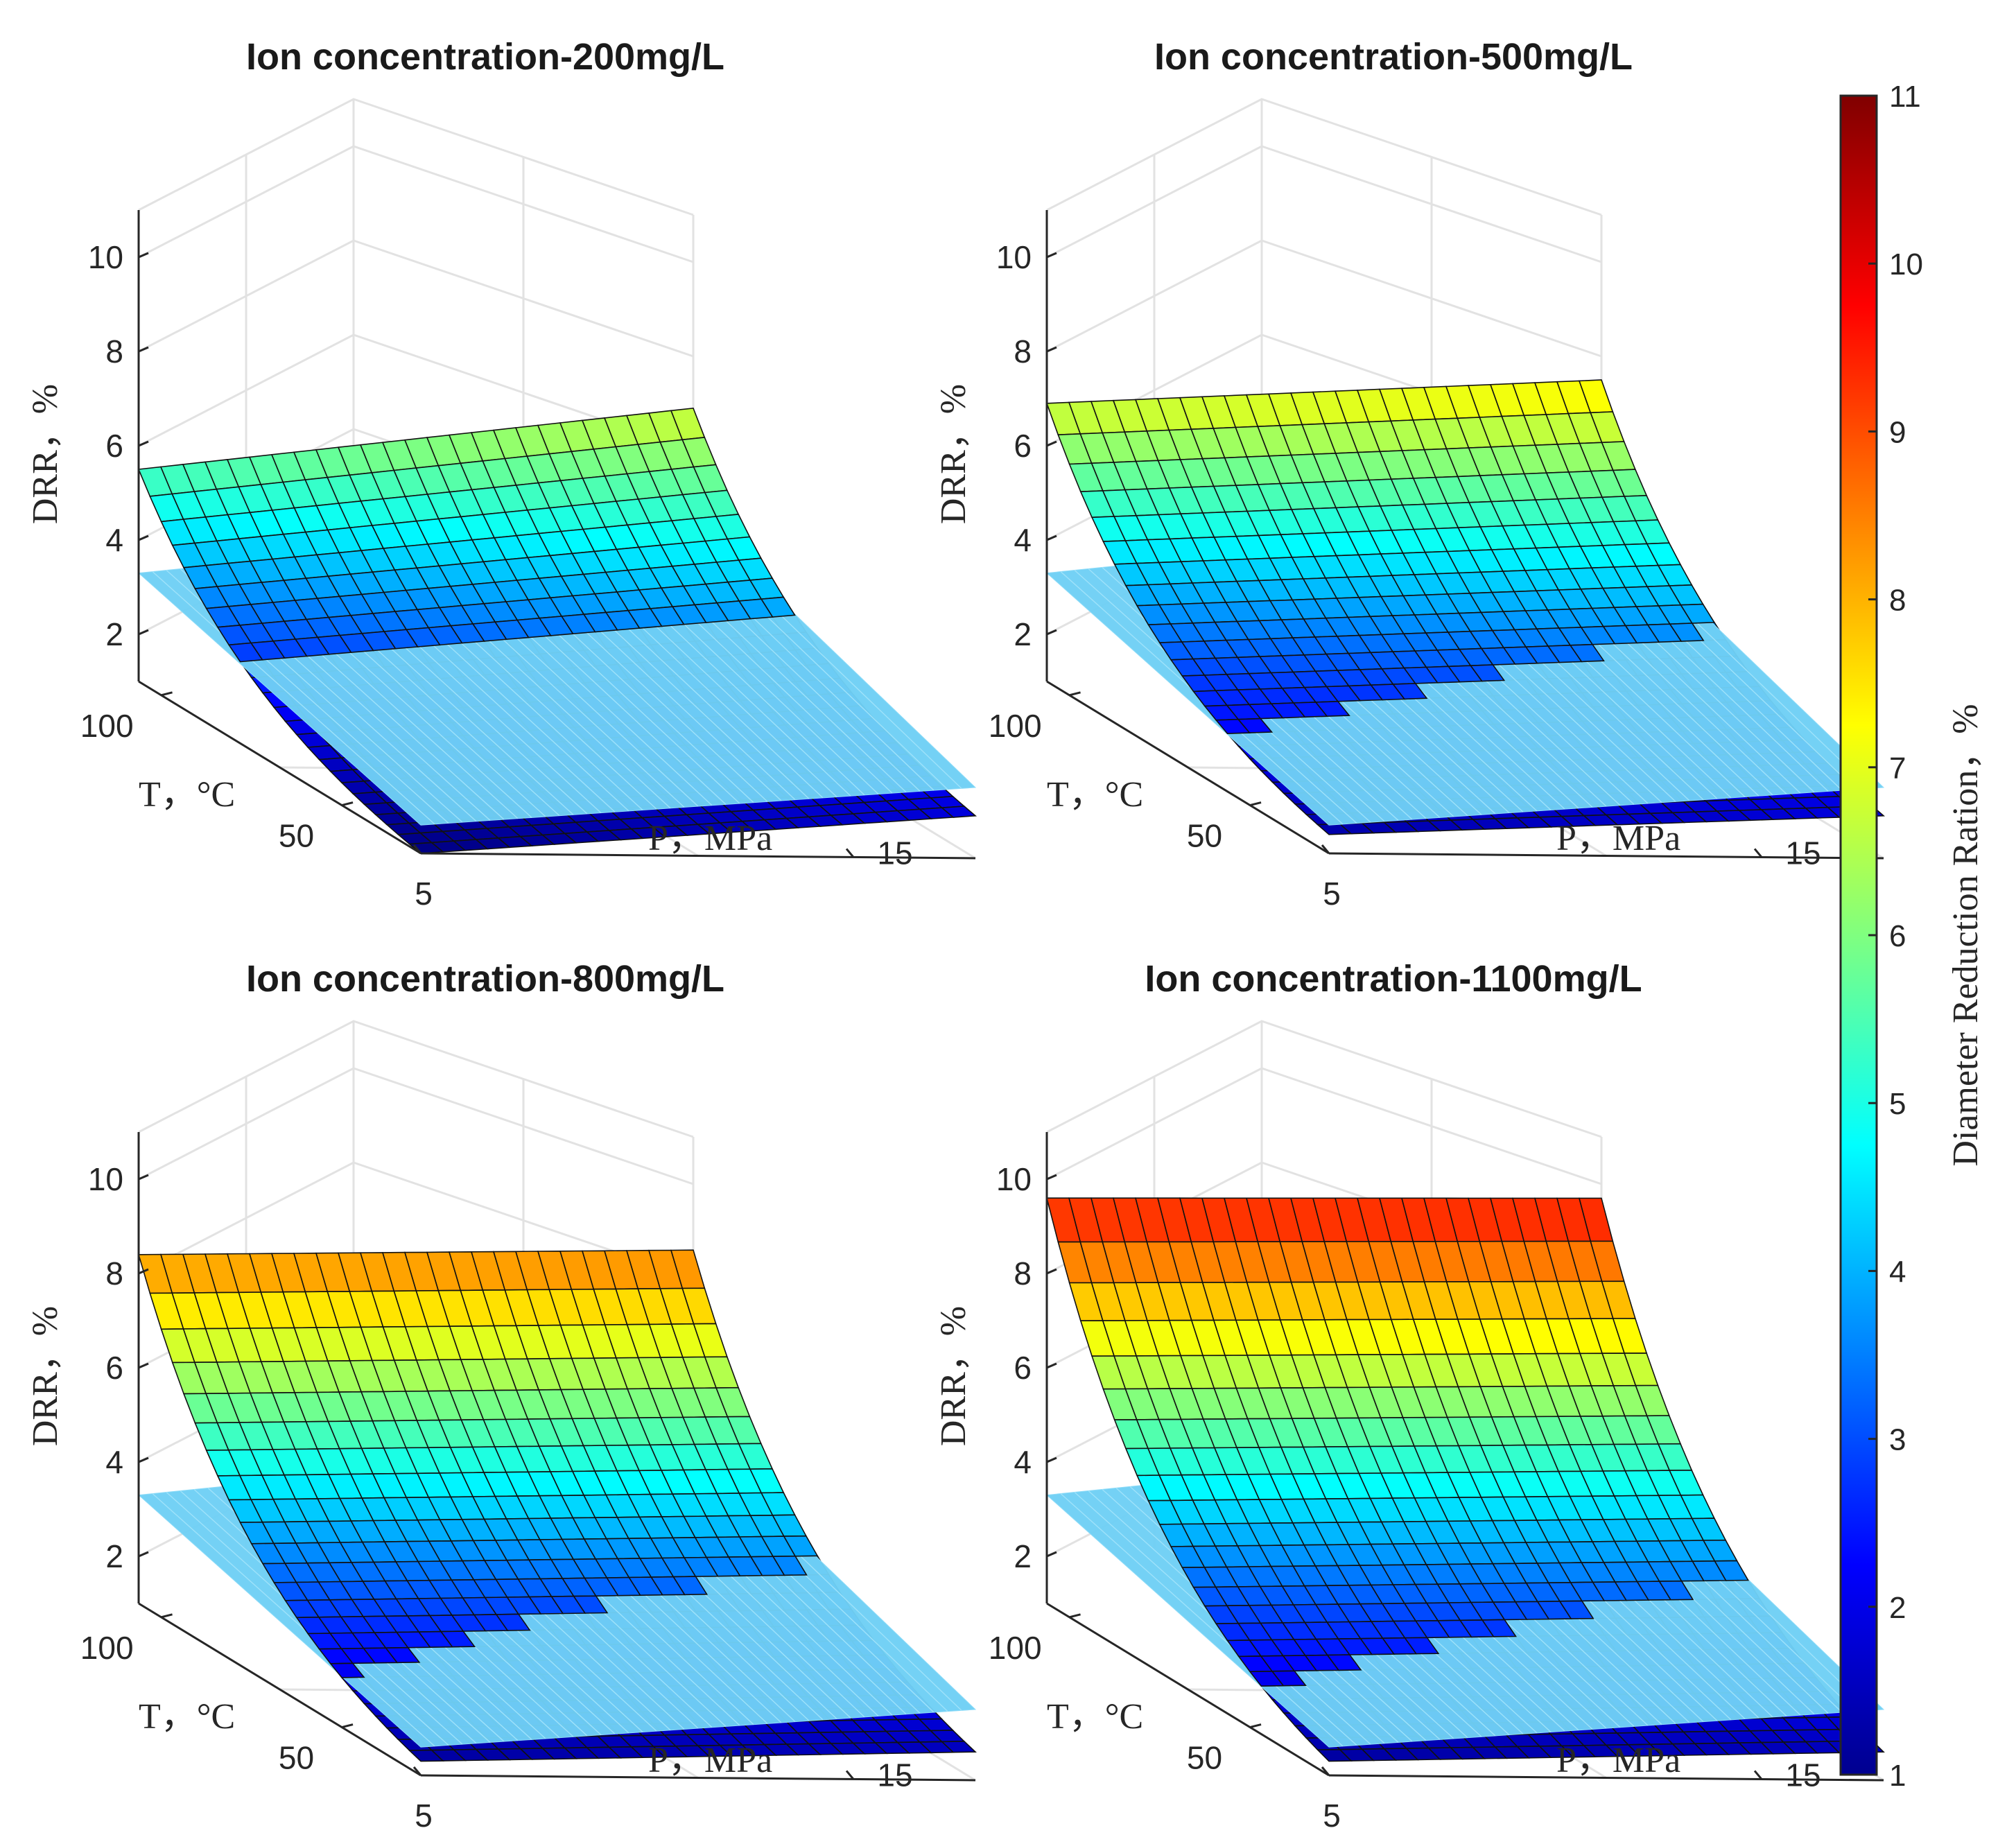 The height and width of the screenshot is (1844, 2016). What do you see at coordinates (1606, 1778) in the screenshot?
I see `p-axis` at bounding box center [1606, 1778].